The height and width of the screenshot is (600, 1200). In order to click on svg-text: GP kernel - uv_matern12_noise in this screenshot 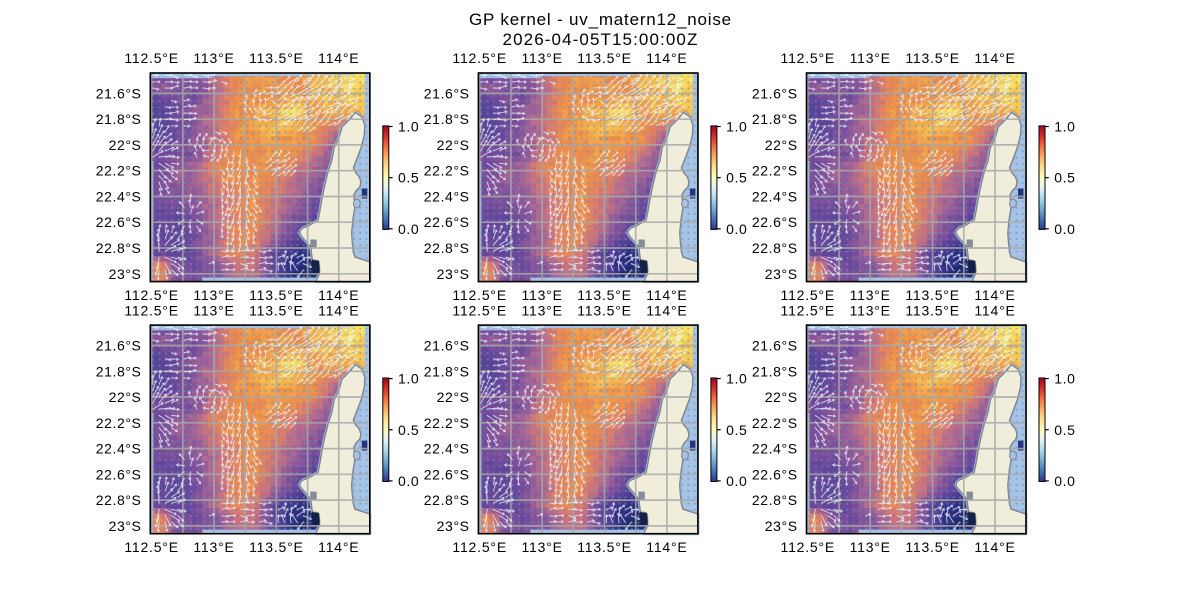, I will do `click(600, 19)`.